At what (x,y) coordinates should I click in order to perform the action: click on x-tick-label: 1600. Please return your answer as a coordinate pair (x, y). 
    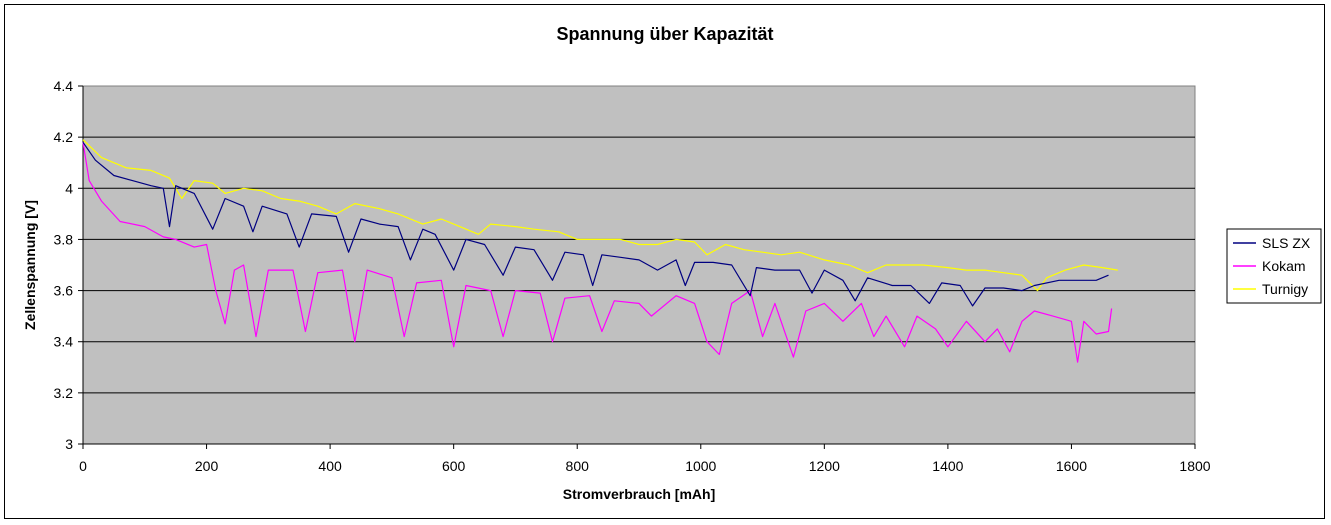
    Looking at the image, I should click on (1071, 466).